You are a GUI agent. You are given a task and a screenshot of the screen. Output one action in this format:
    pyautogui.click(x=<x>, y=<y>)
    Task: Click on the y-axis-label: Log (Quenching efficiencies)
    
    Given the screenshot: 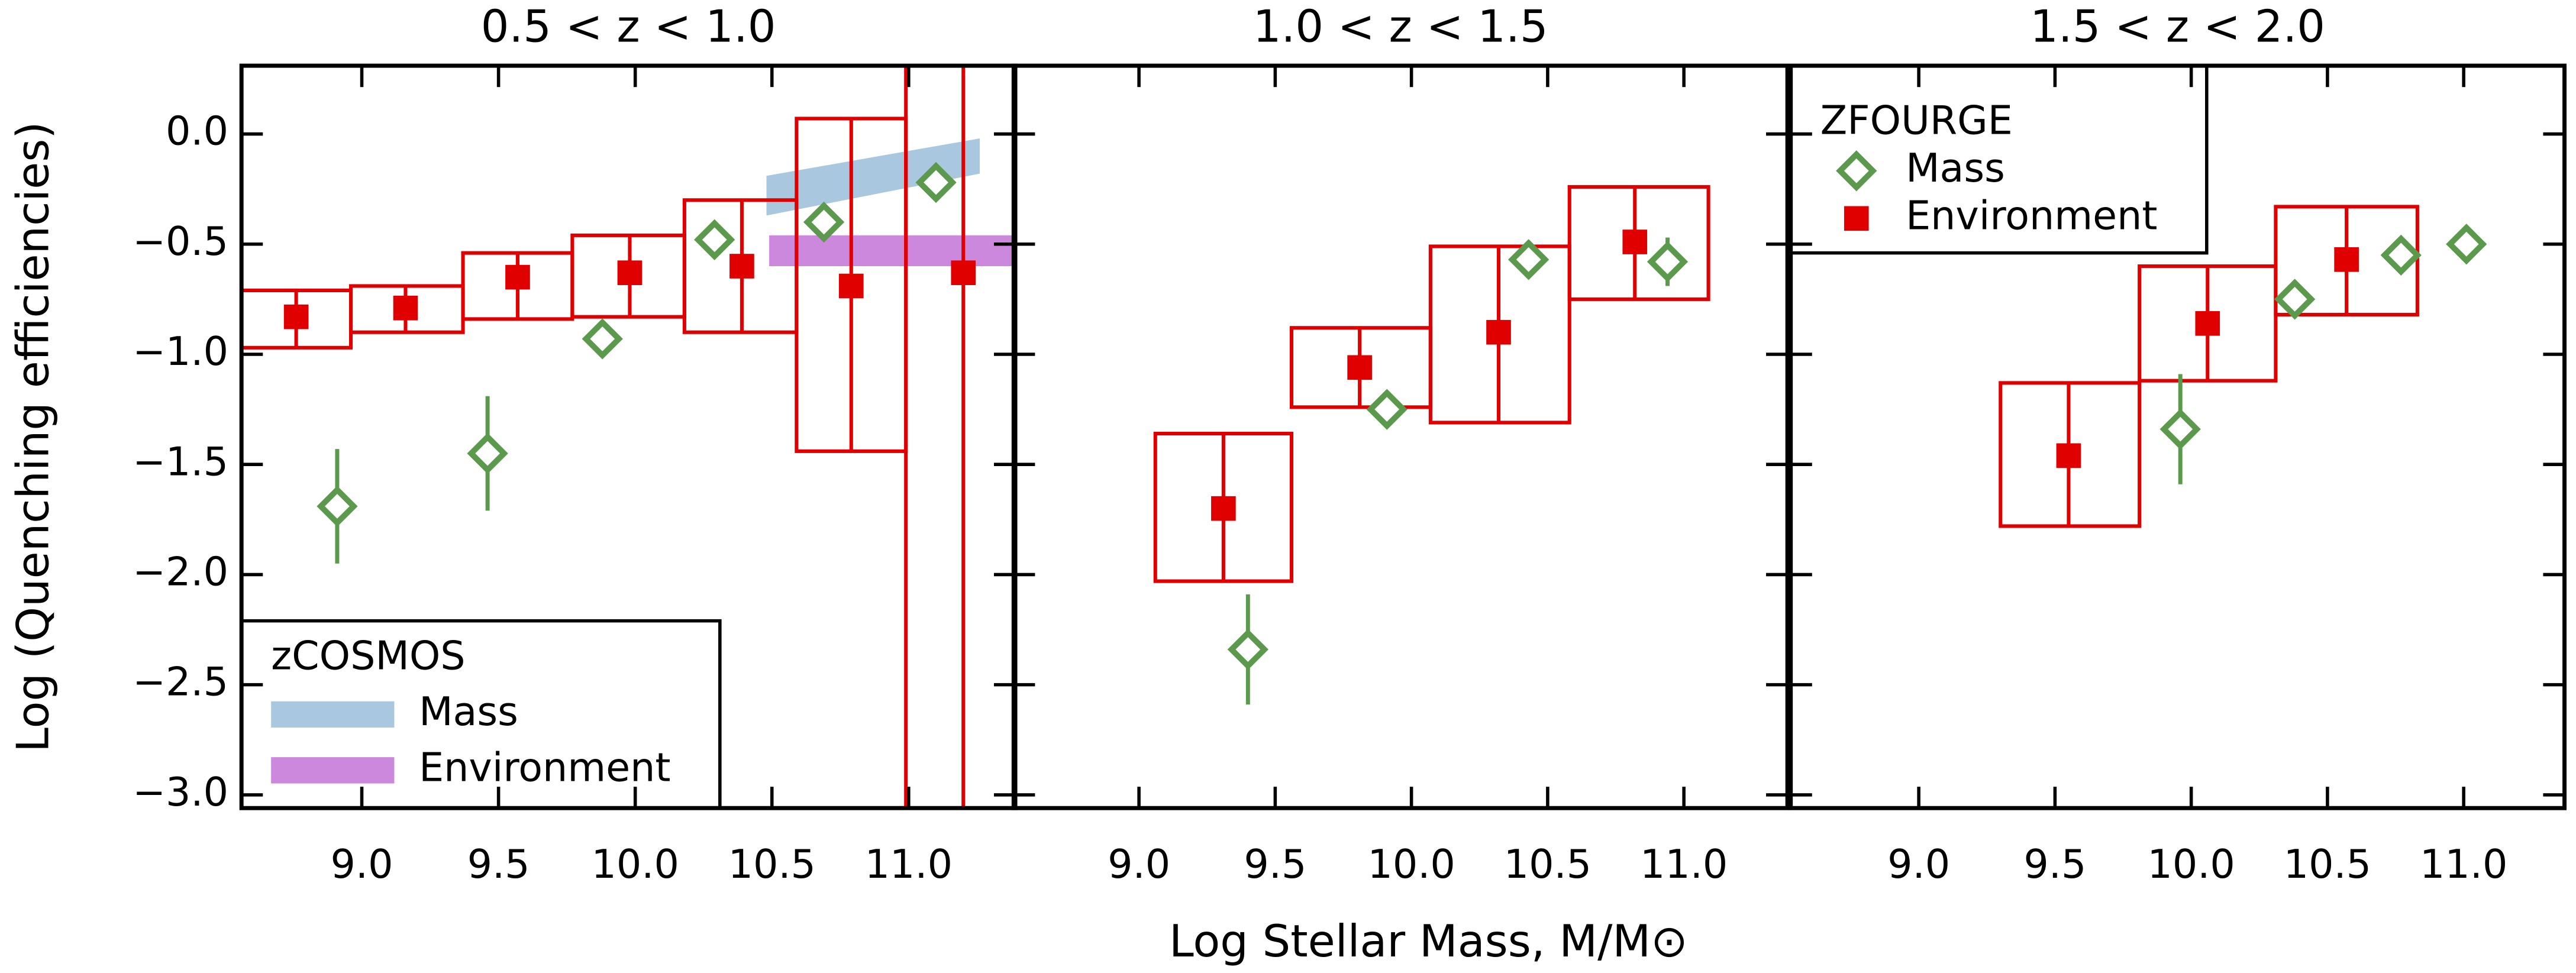 What is the action you would take?
    pyautogui.click(x=33, y=436)
    